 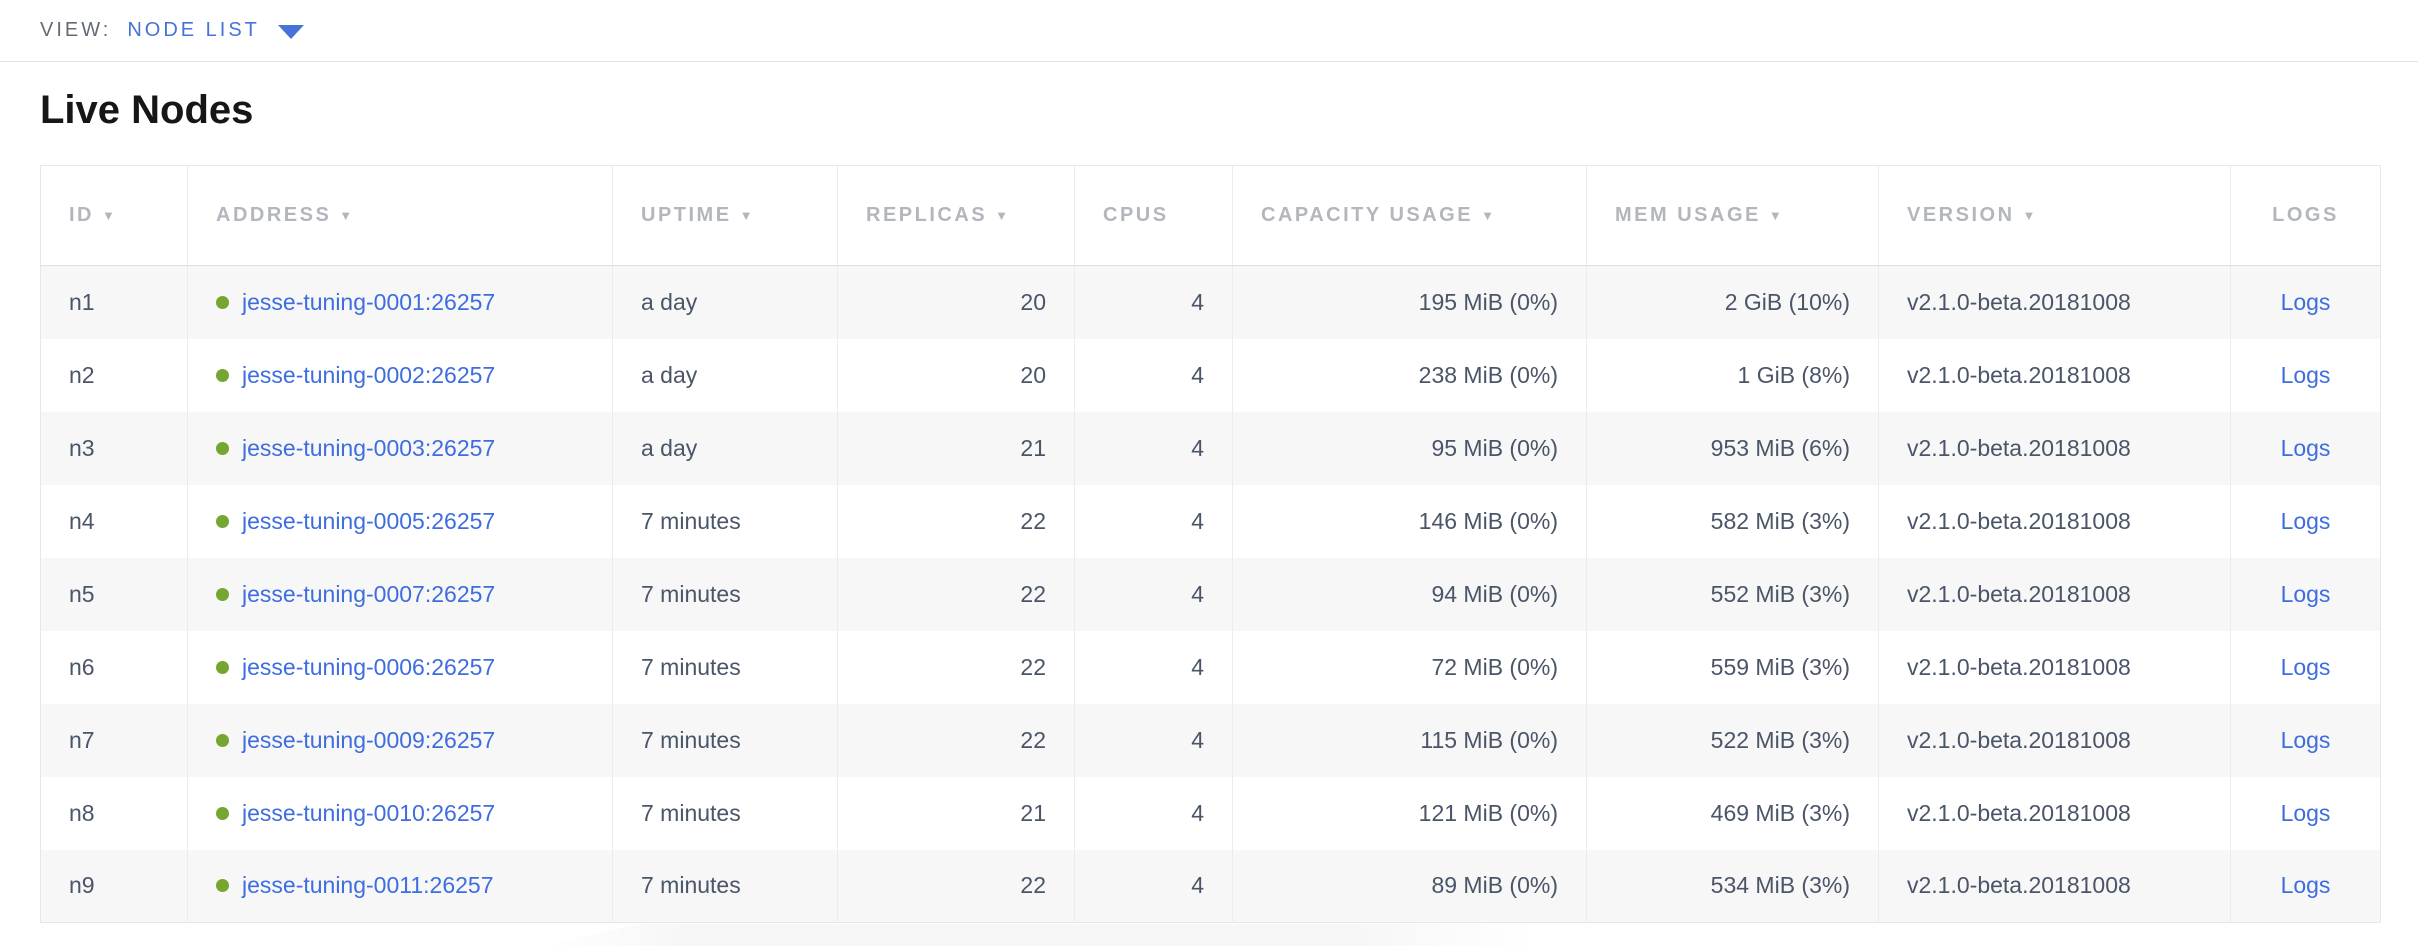 I want to click on node-id-cell: n3, so click(x=82, y=447).